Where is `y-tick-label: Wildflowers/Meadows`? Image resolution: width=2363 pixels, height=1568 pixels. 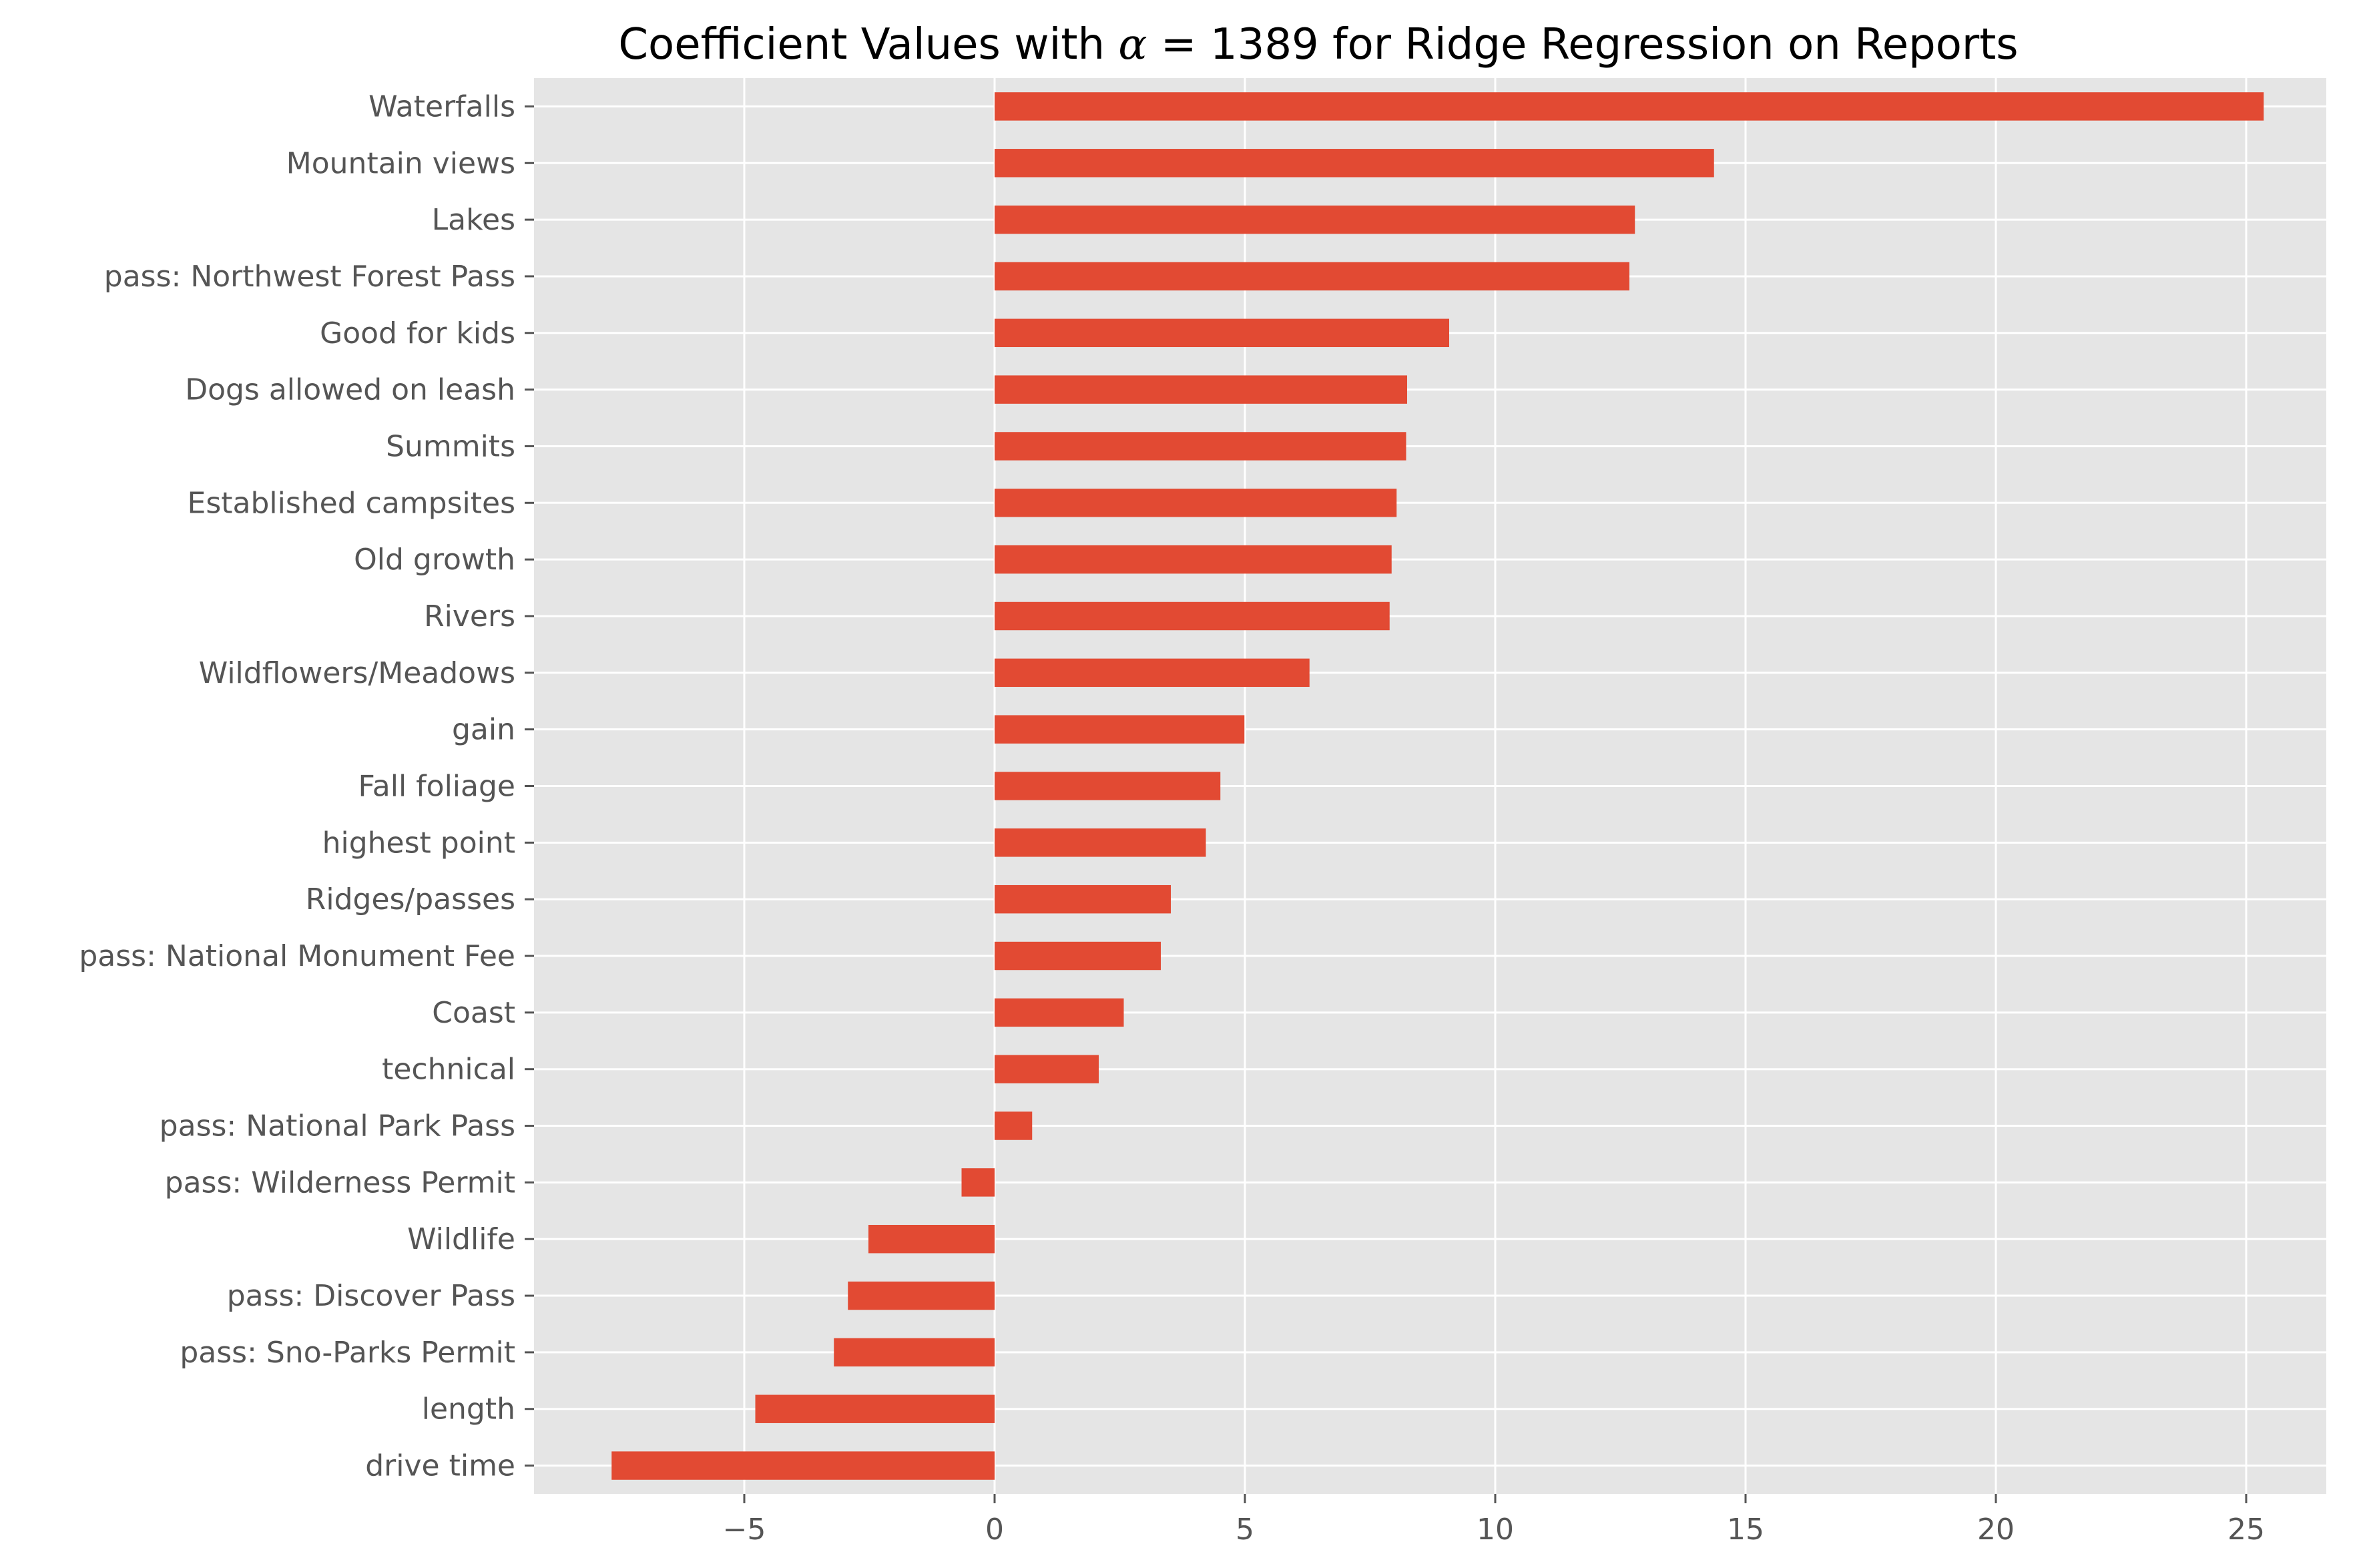 y-tick-label: Wildflowers/Meadows is located at coordinates (357, 673).